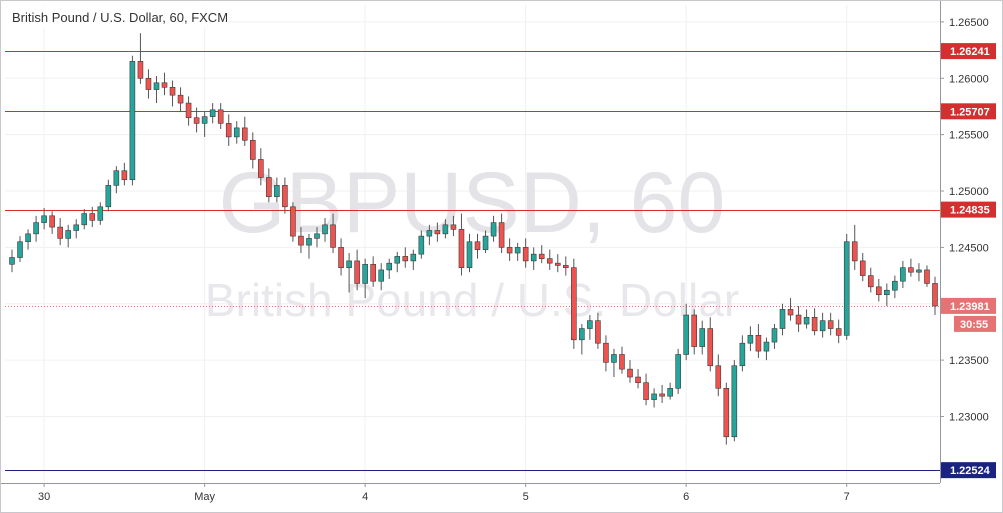 The height and width of the screenshot is (513, 1003). What do you see at coordinates (472, 300) in the screenshot?
I see `watermark-description: British Pound / U.S. Dollar` at bounding box center [472, 300].